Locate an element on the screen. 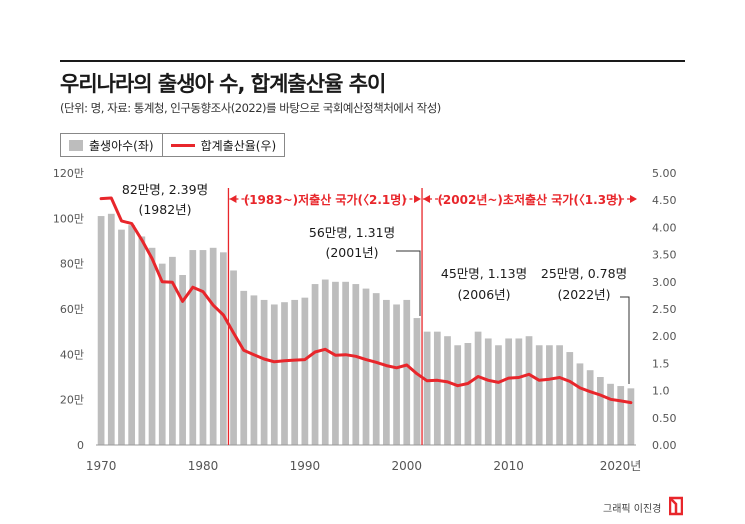 The height and width of the screenshot is (524, 745). bar-2000 is located at coordinates (407, 372).